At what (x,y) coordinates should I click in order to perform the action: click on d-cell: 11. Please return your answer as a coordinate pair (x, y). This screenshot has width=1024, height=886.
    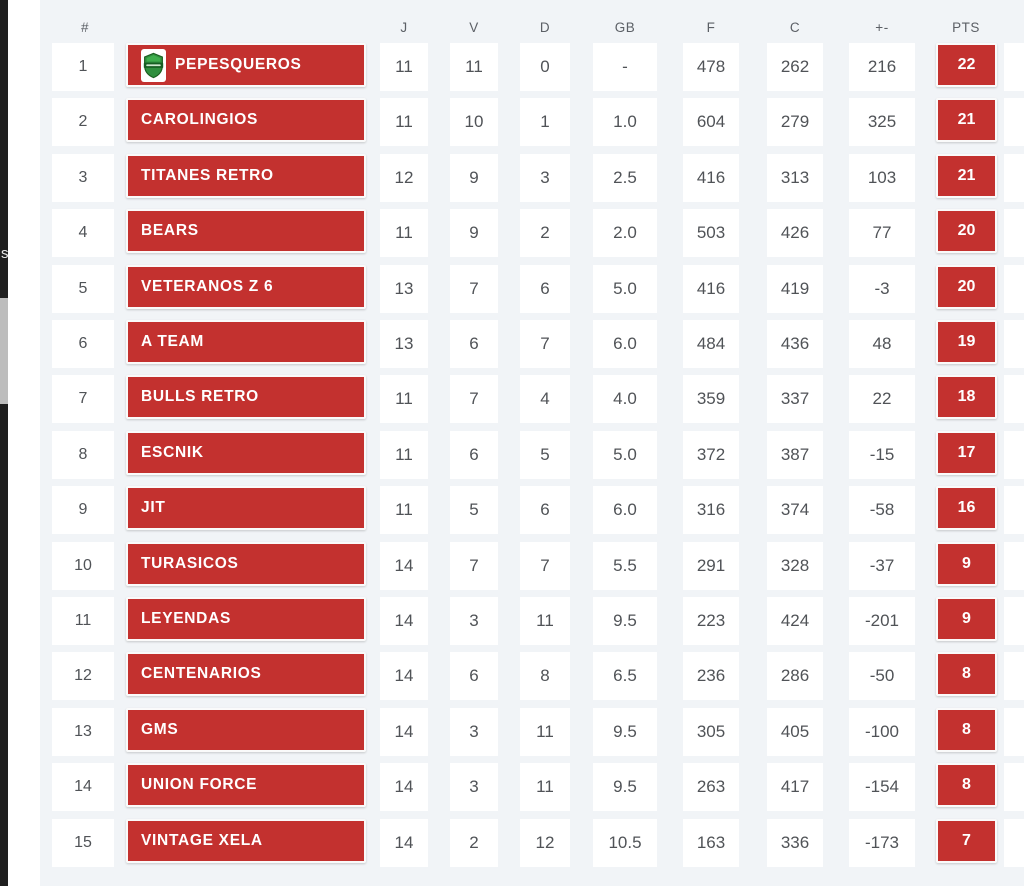
    Looking at the image, I should click on (545, 787).